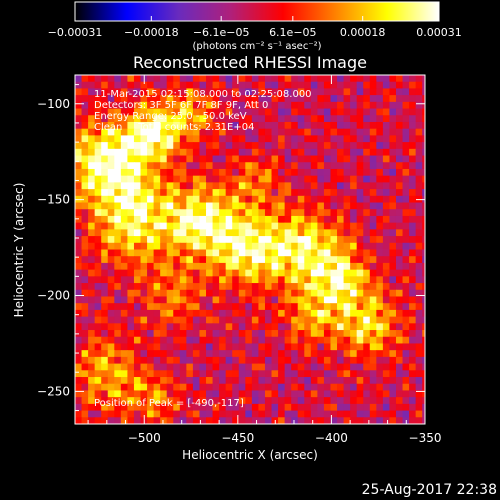  Describe the element at coordinates (174, 127) in the screenshot. I see `annotation-clean-counts: Clean Total counts: 2.31E+04` at that location.